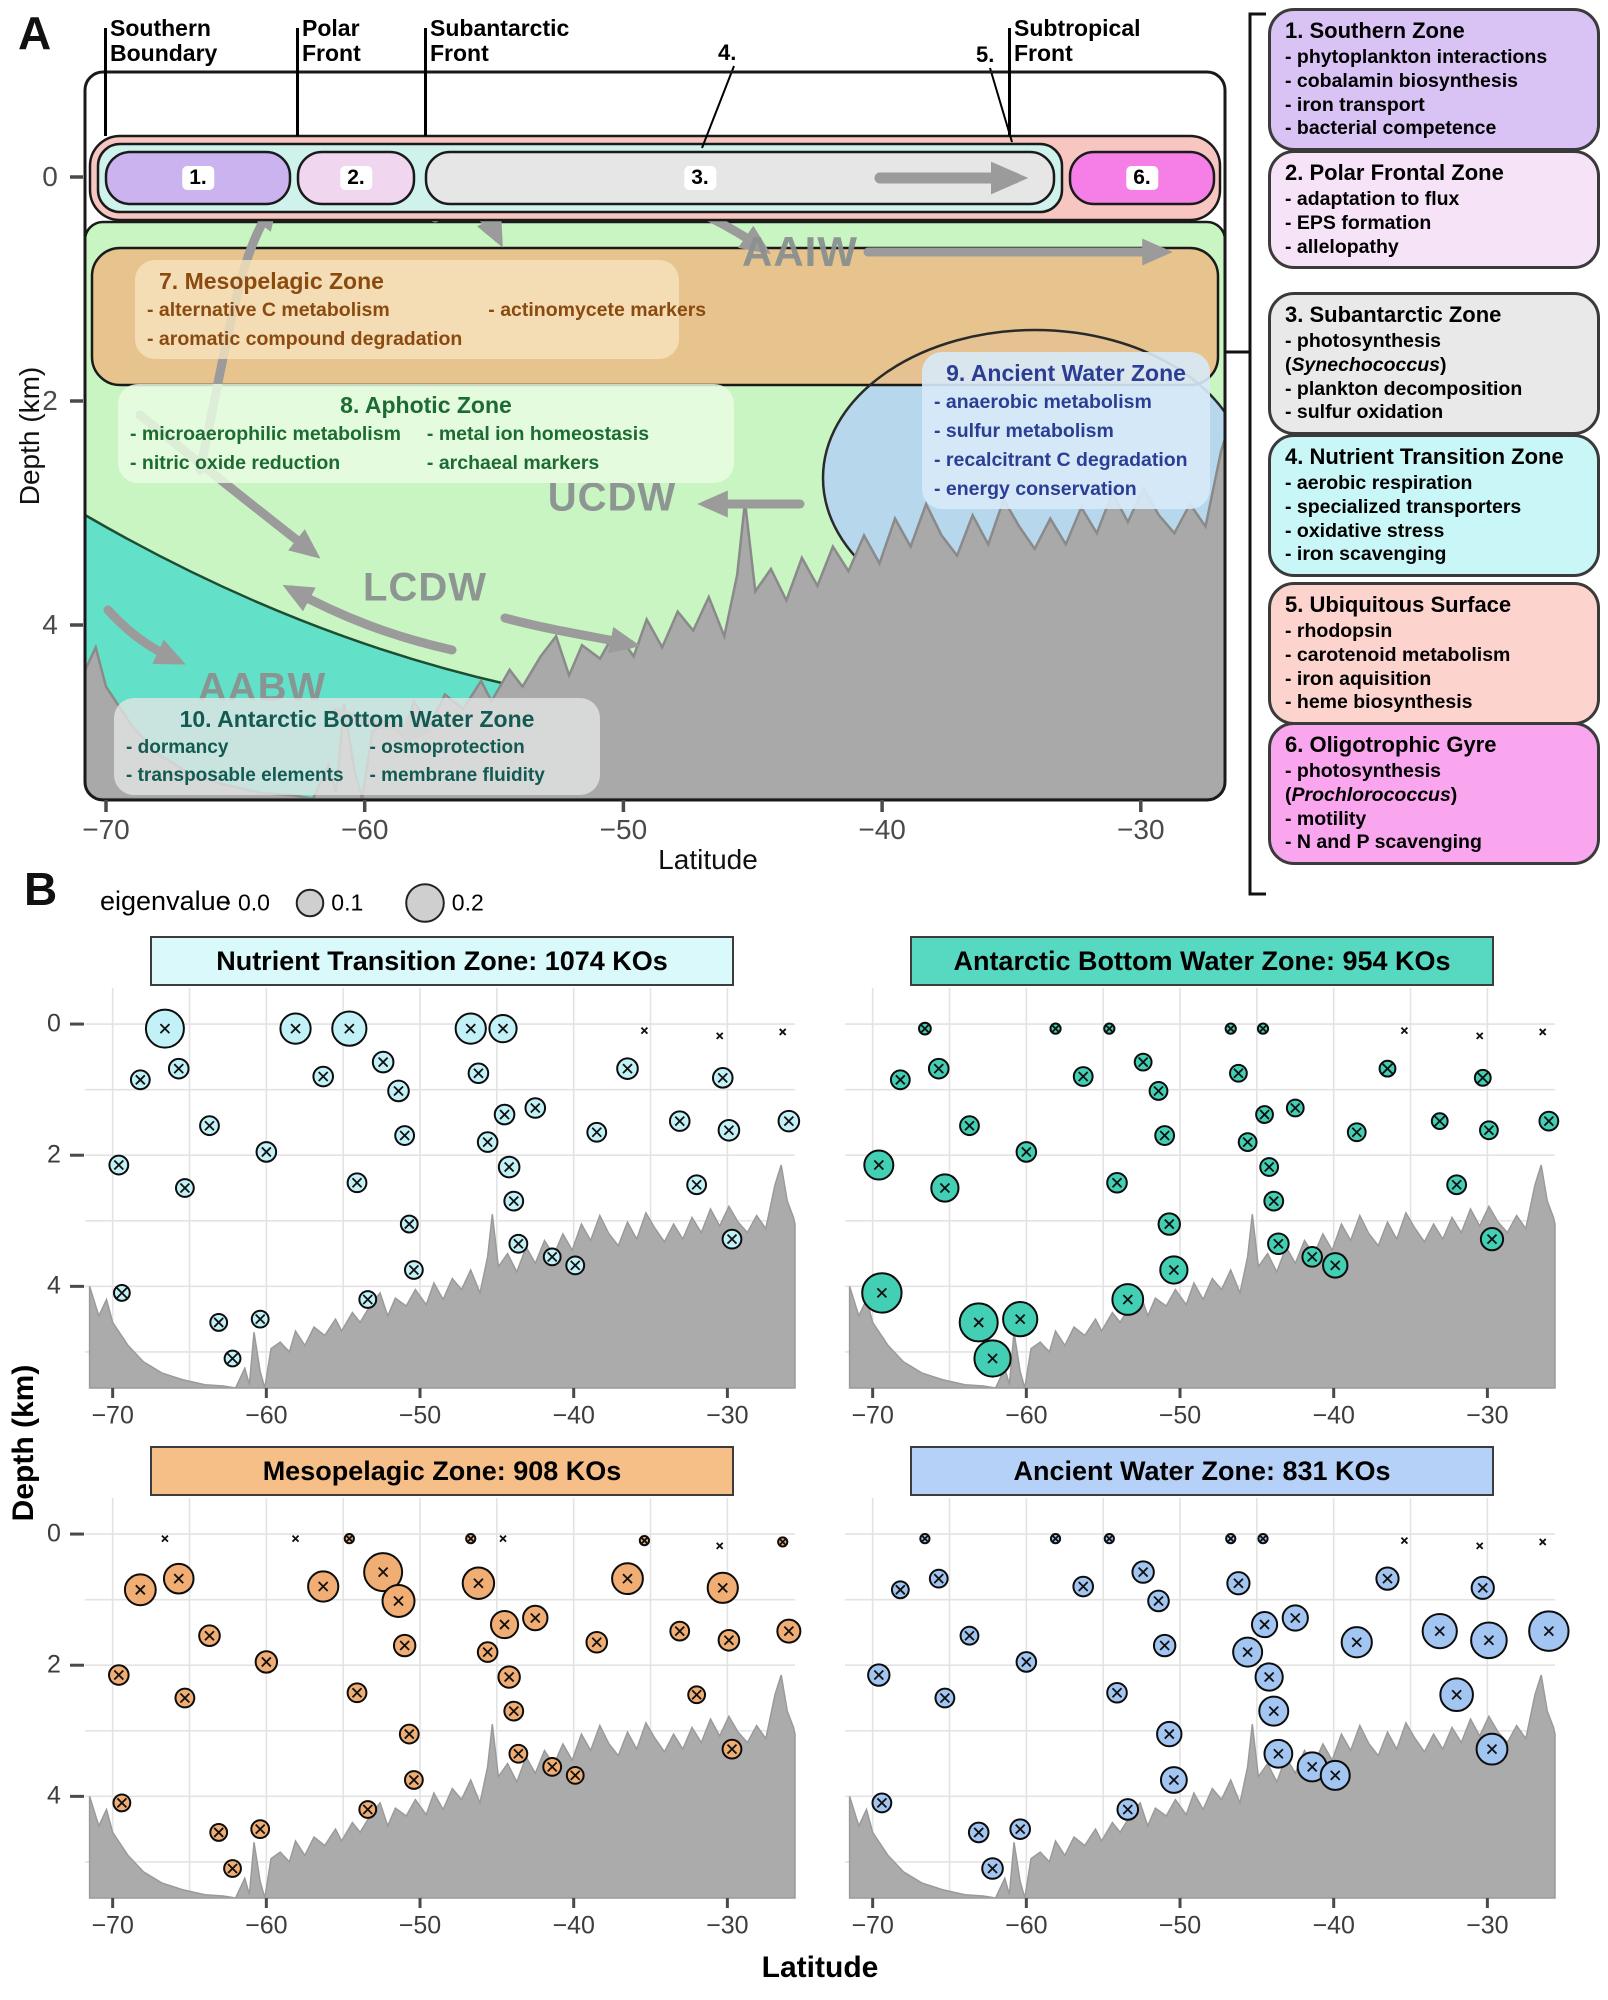 This screenshot has height=2000, width=1608. I want to click on sidebar-zone-bullet: (Synechococcus), so click(1366, 364).